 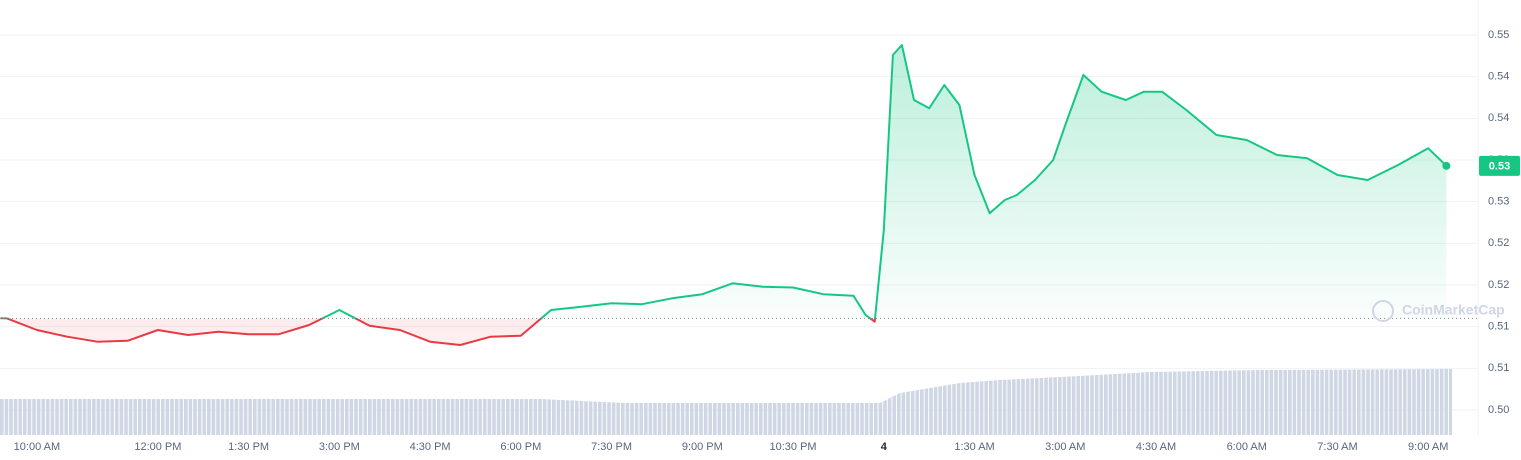 What do you see at coordinates (884, 447) in the screenshot?
I see `x-tick-label: 4` at bounding box center [884, 447].